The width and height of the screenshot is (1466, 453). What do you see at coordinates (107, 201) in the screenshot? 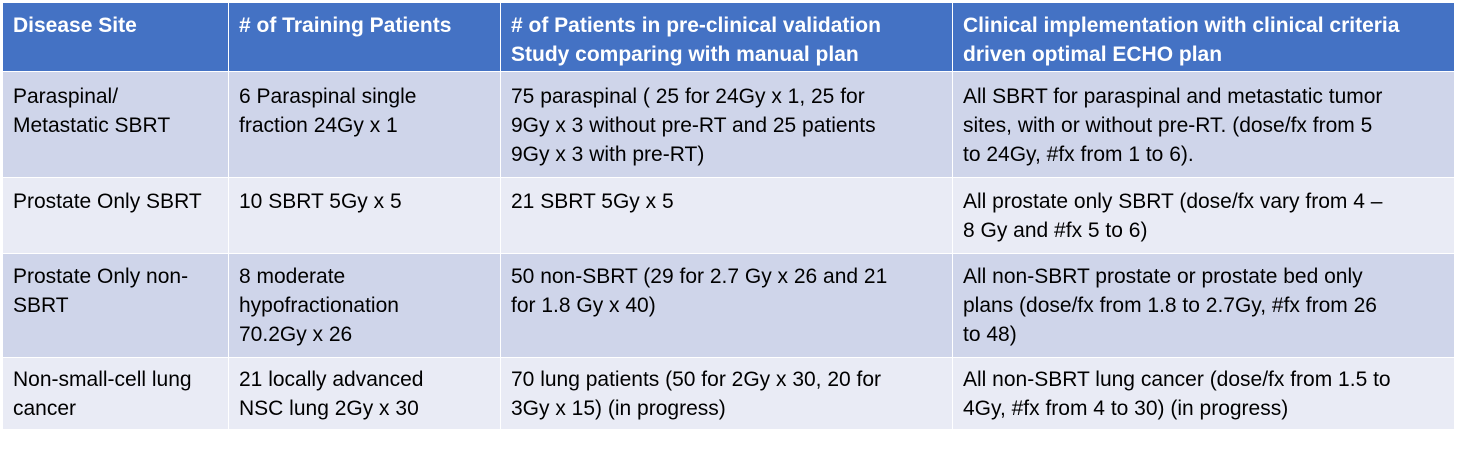
I see `cell-text: Prostate Only SBRT` at bounding box center [107, 201].